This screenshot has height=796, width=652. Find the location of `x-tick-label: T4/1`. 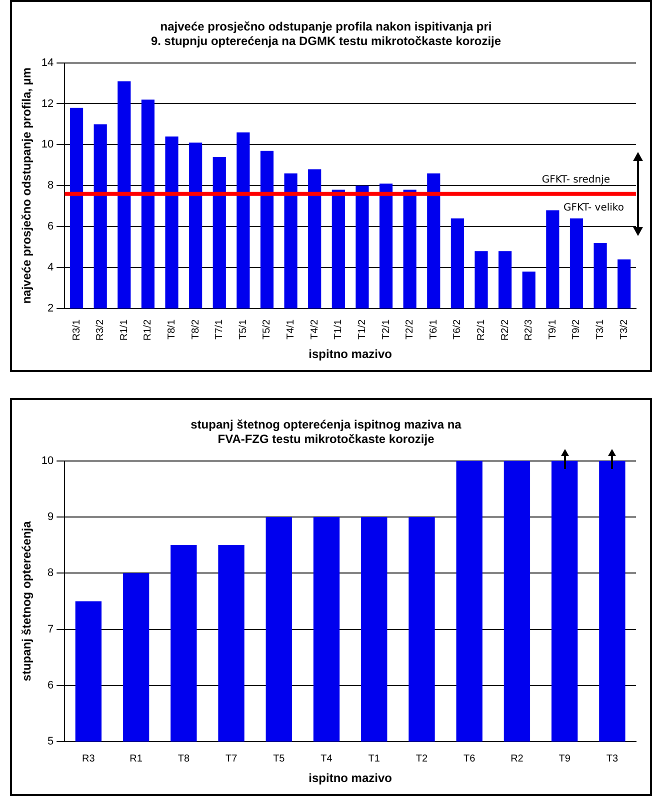

x-tick-label: T4/1 is located at coordinates (291, 329).